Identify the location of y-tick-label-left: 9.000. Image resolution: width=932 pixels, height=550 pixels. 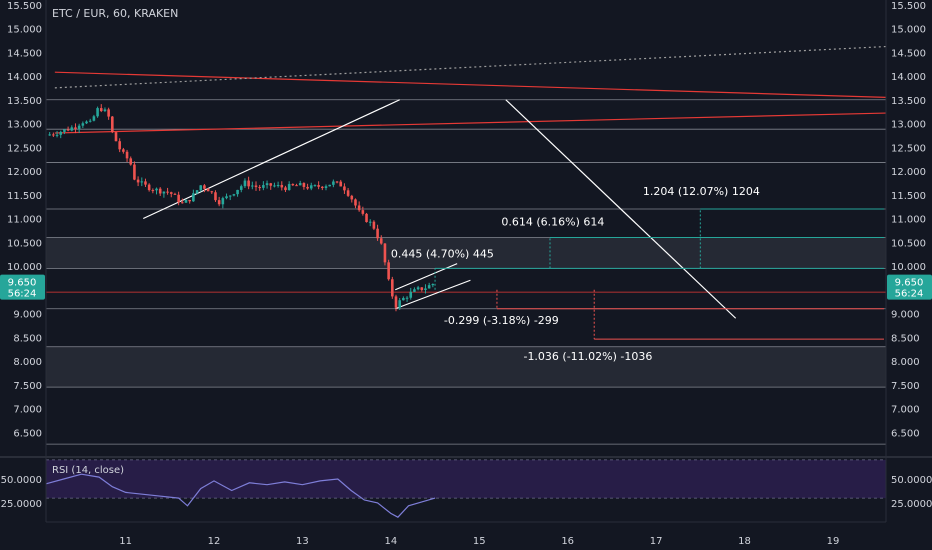
(27, 315).